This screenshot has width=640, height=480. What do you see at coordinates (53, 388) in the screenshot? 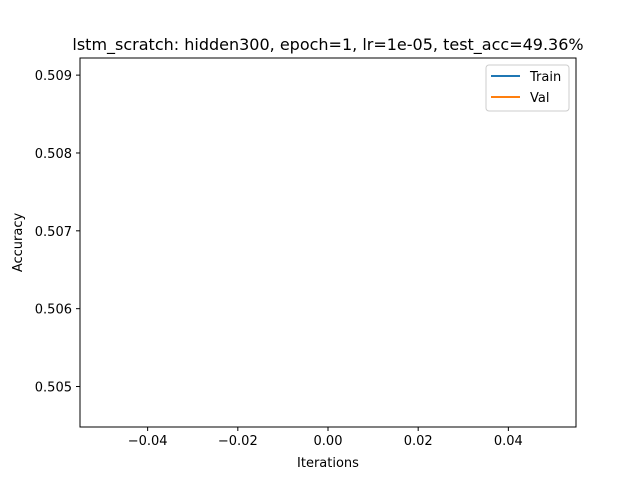
I see `y-tick-label: 0.505` at bounding box center [53, 388].